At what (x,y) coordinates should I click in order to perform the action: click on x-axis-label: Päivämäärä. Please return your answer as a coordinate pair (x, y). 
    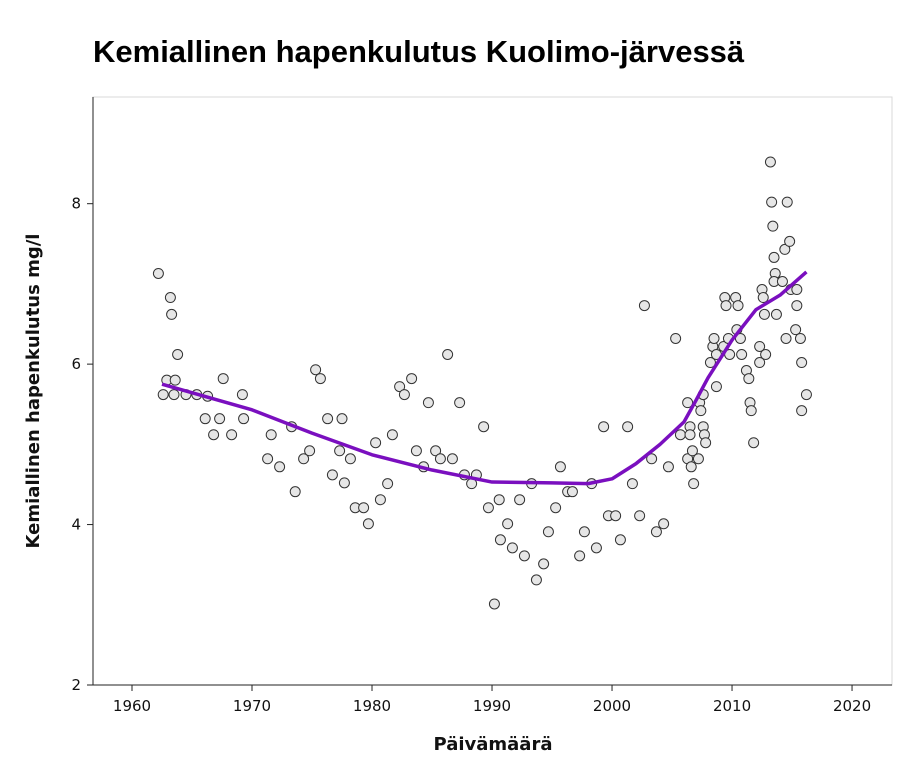
    Looking at the image, I should click on (493, 744).